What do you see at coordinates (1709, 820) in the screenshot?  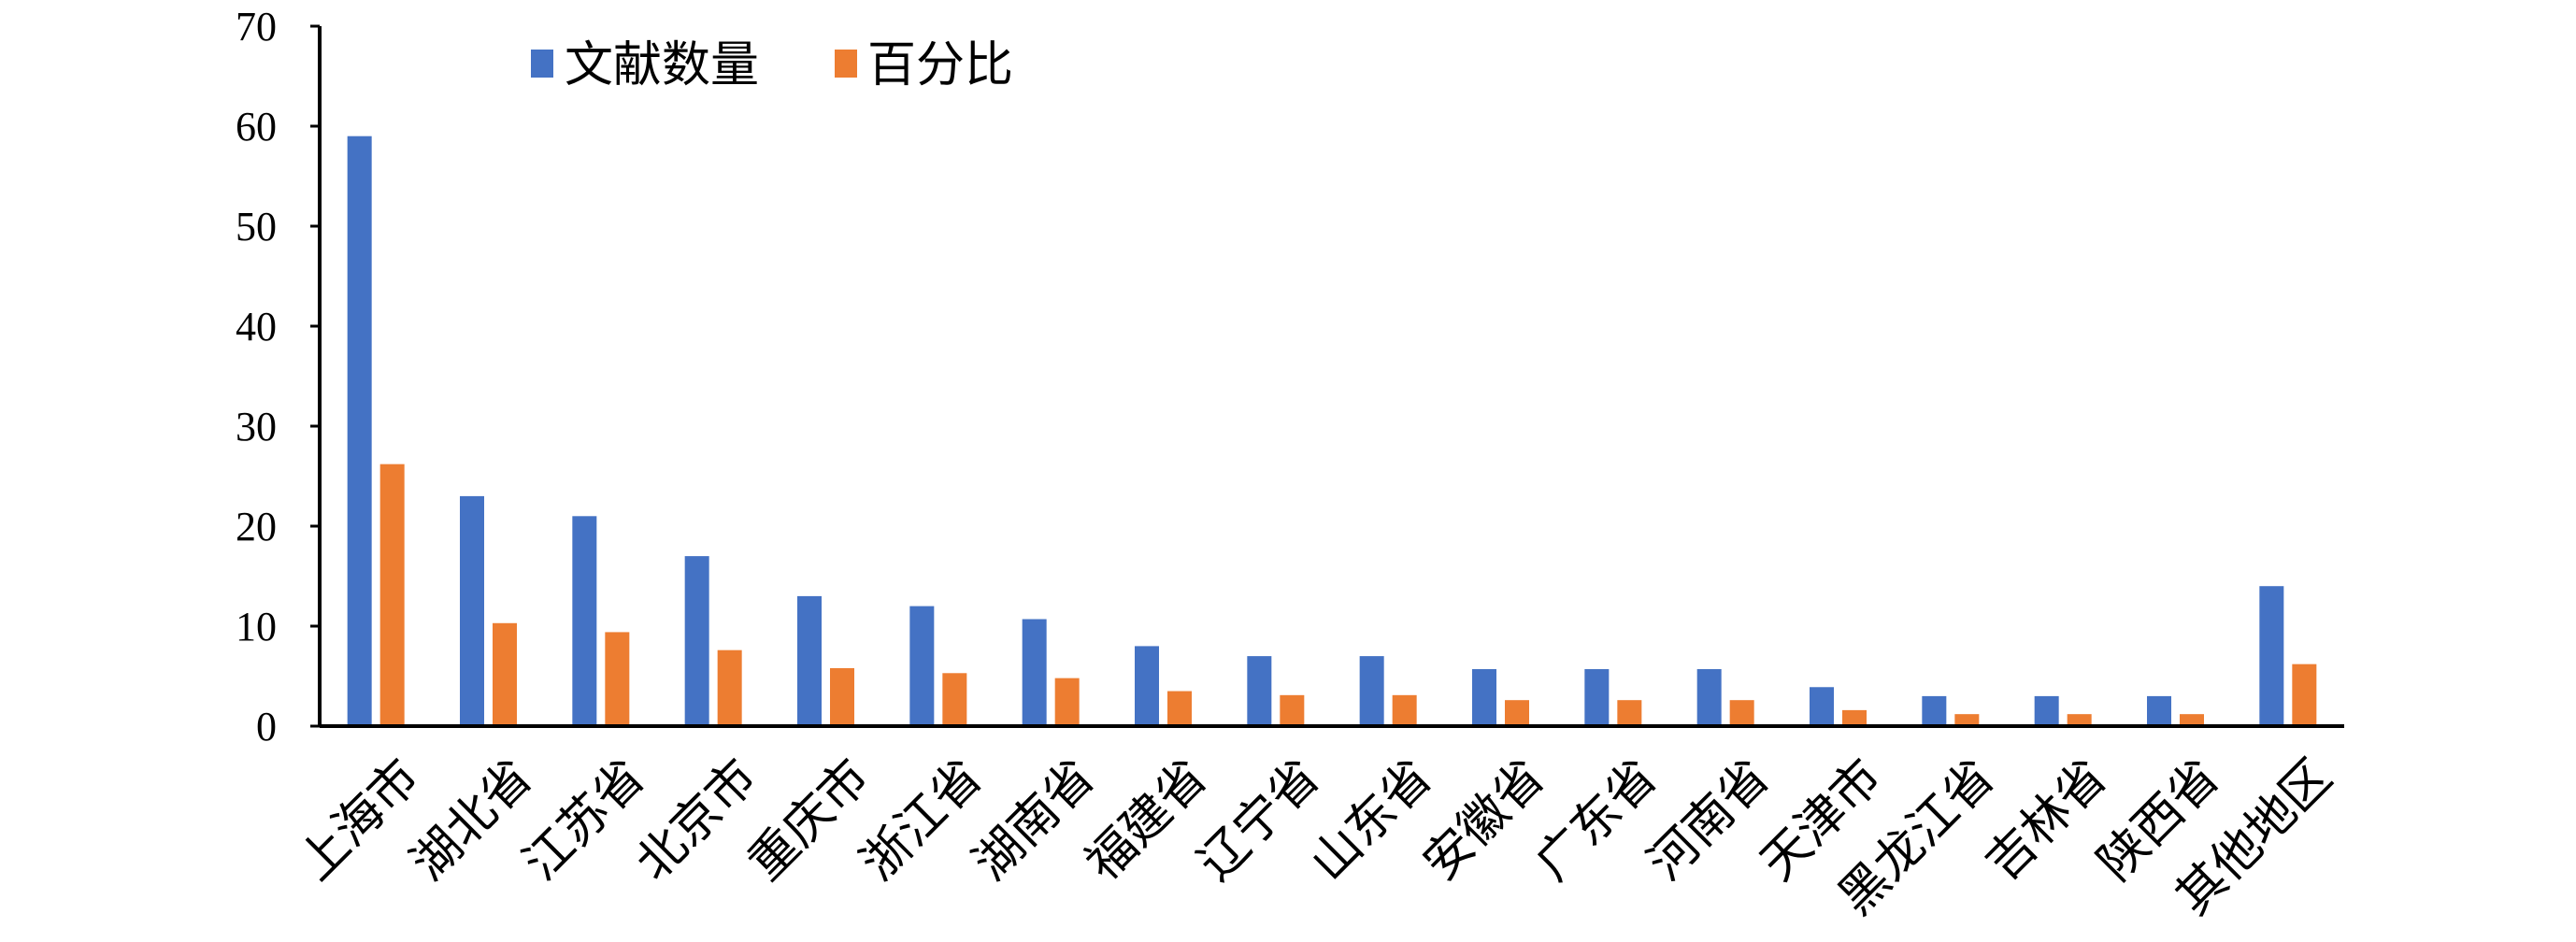 I see `x-category-label-13: 河南省` at bounding box center [1709, 820].